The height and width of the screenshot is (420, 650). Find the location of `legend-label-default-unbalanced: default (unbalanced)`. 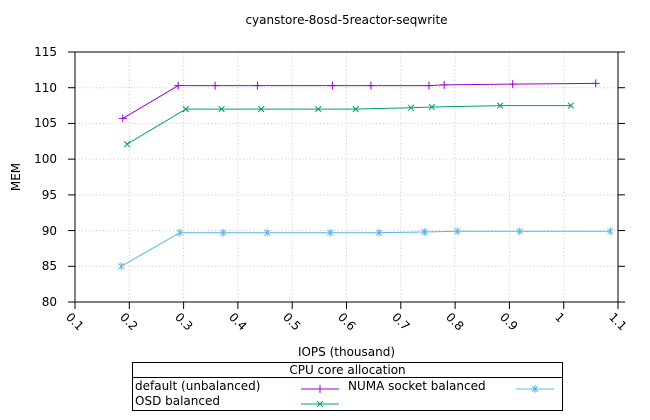

legend-label-default-unbalanced: default (unbalanced) is located at coordinates (198, 386).